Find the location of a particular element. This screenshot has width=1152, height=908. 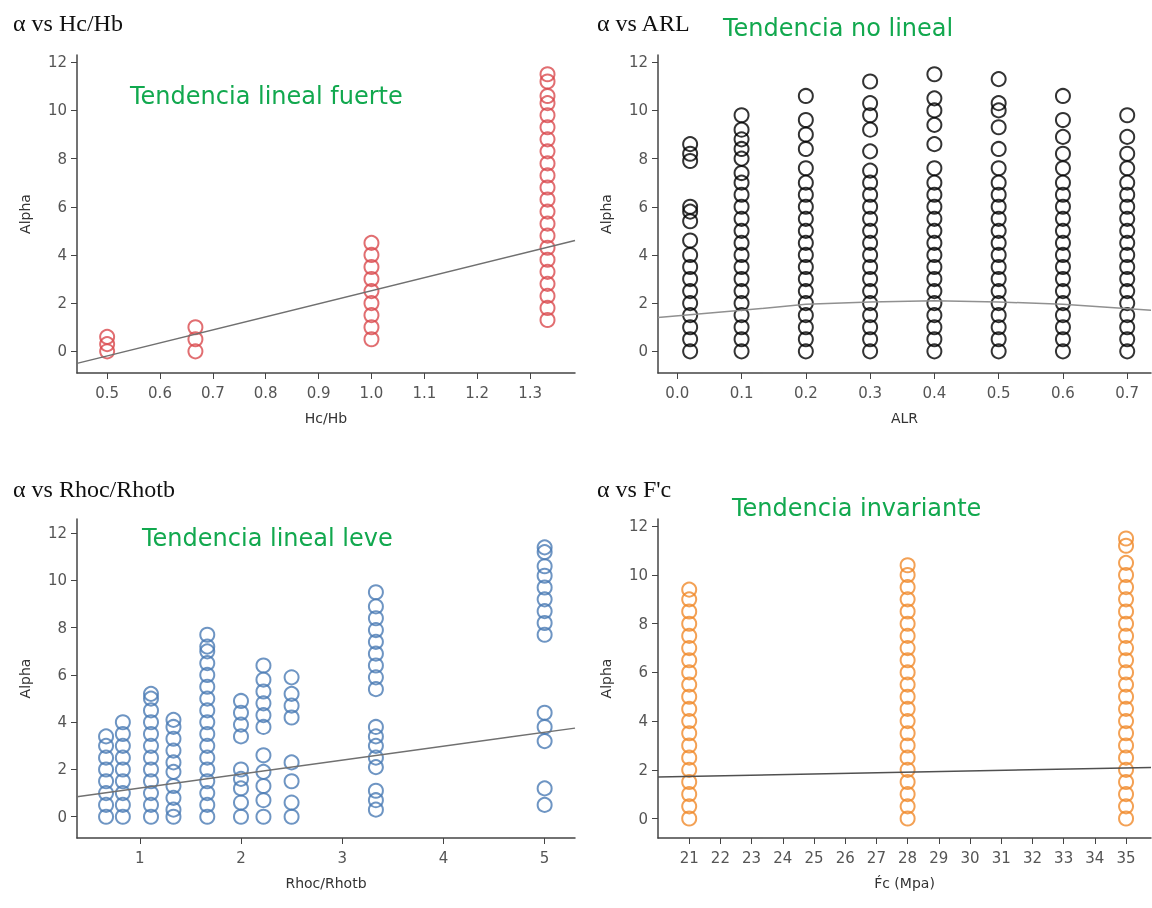

x-tick-label: 35 is located at coordinates (1126, 857).